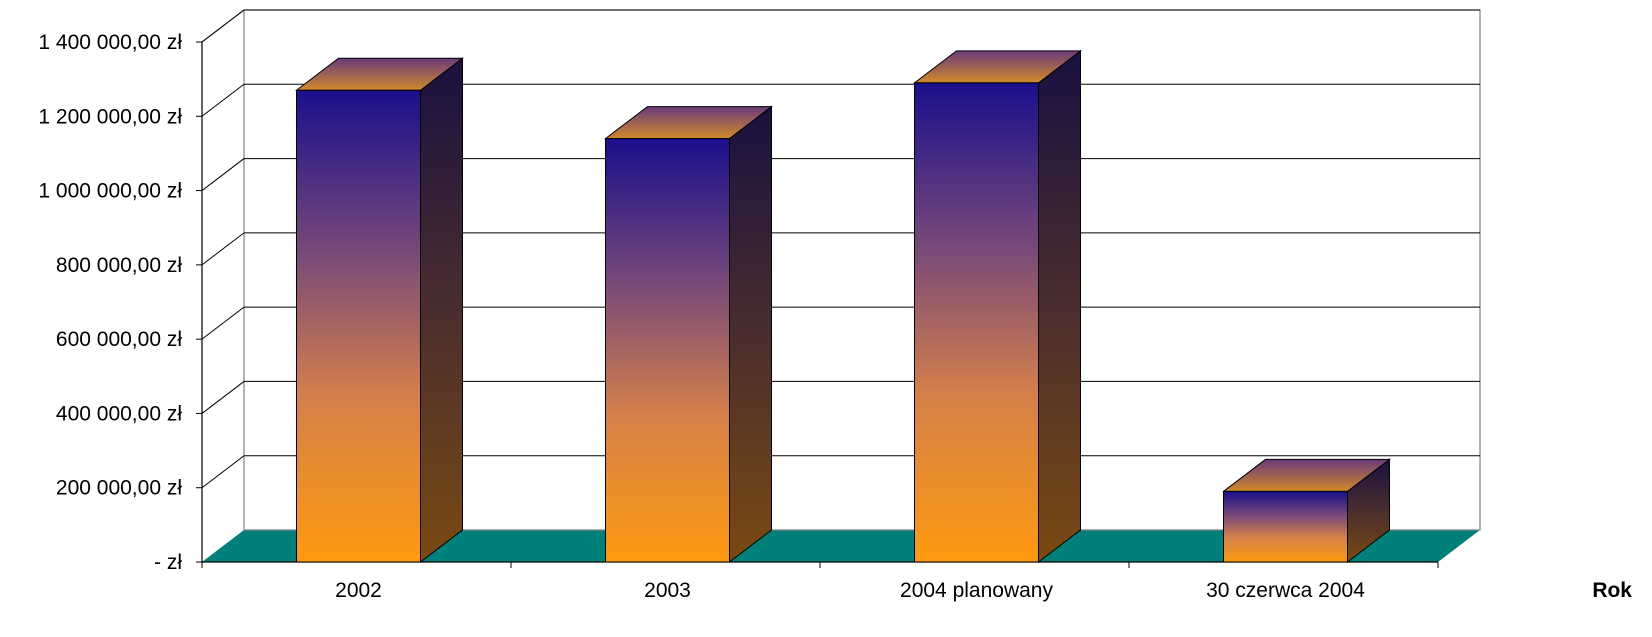  Describe the element at coordinates (119, 265) in the screenshot. I see `y-tick-label: 800 000,00 zł` at that location.